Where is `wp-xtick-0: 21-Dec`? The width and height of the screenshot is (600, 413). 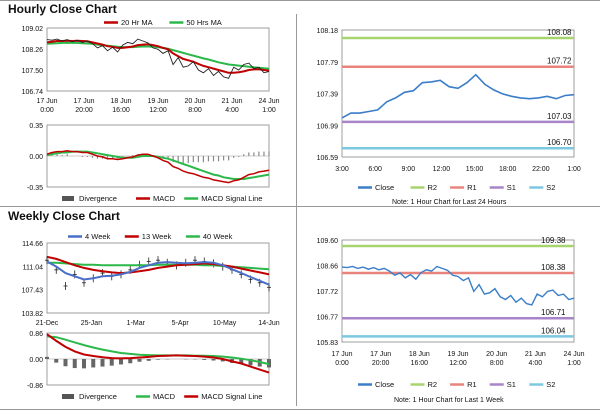 wp-xtick-0: 21-Dec is located at coordinates (47, 323).